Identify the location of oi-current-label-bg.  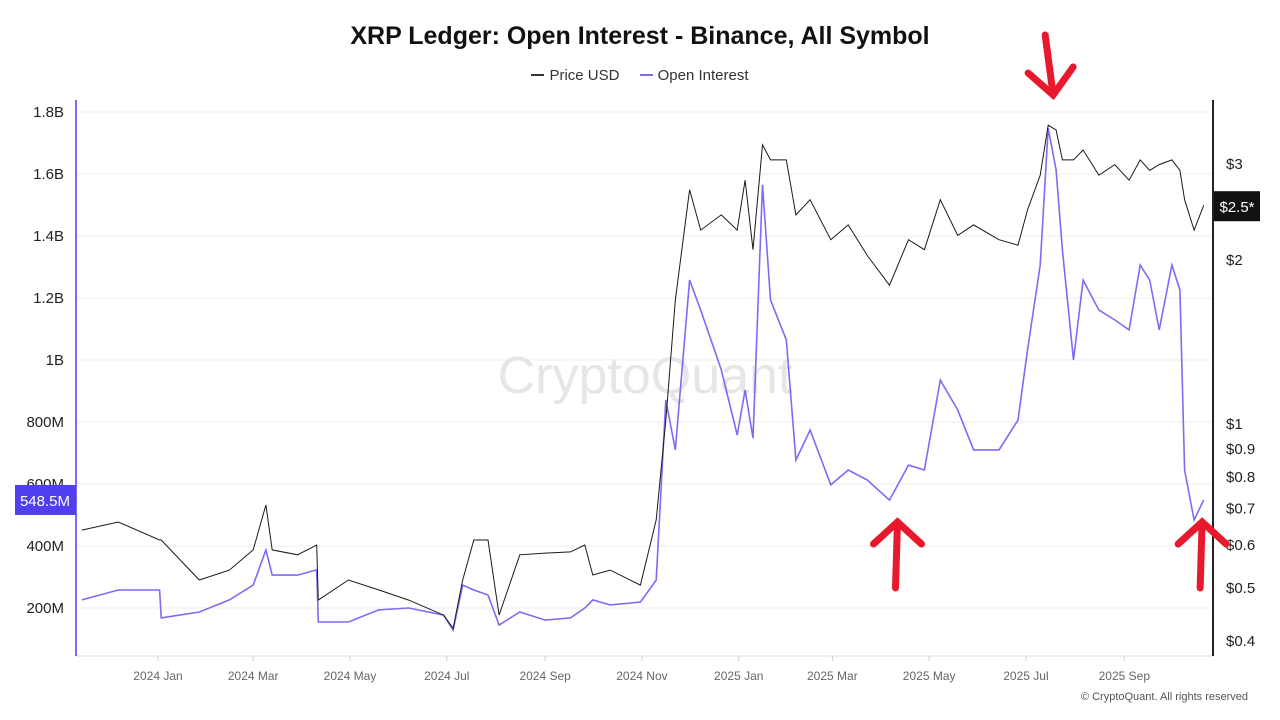
(45, 499).